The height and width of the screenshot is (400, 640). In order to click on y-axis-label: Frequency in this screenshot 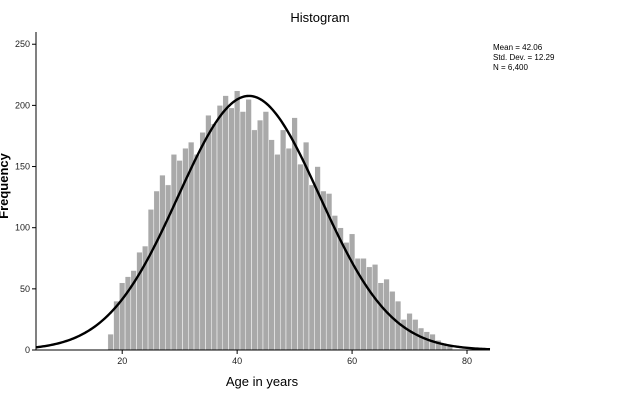, I will do `click(5, 185)`.